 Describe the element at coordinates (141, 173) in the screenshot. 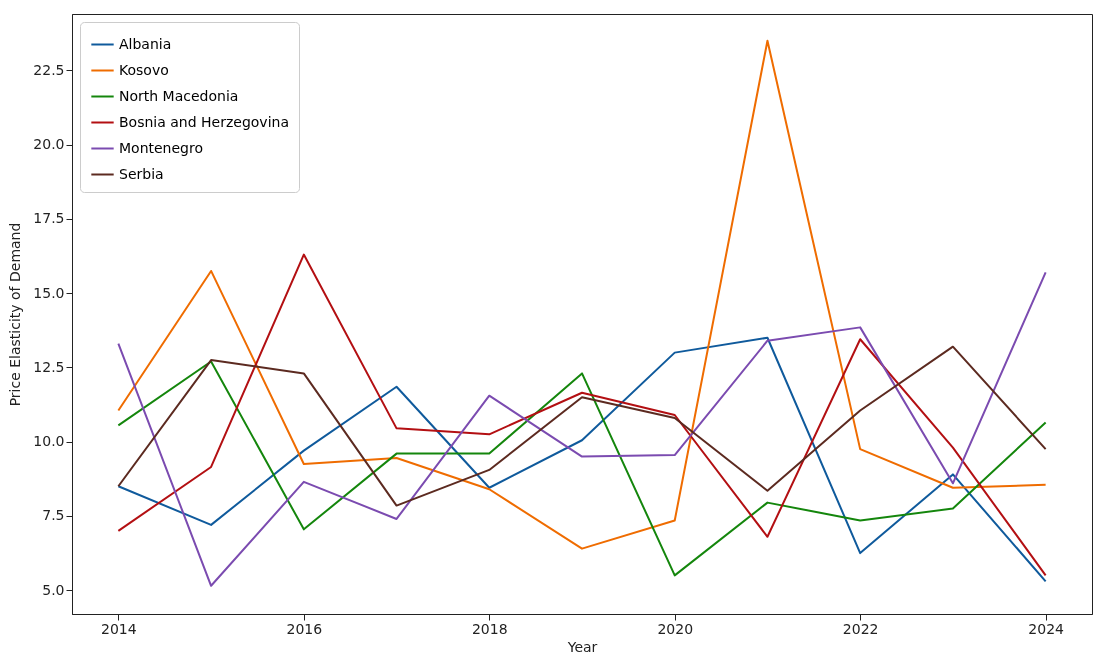

I see `legend-label: Serbia` at that location.